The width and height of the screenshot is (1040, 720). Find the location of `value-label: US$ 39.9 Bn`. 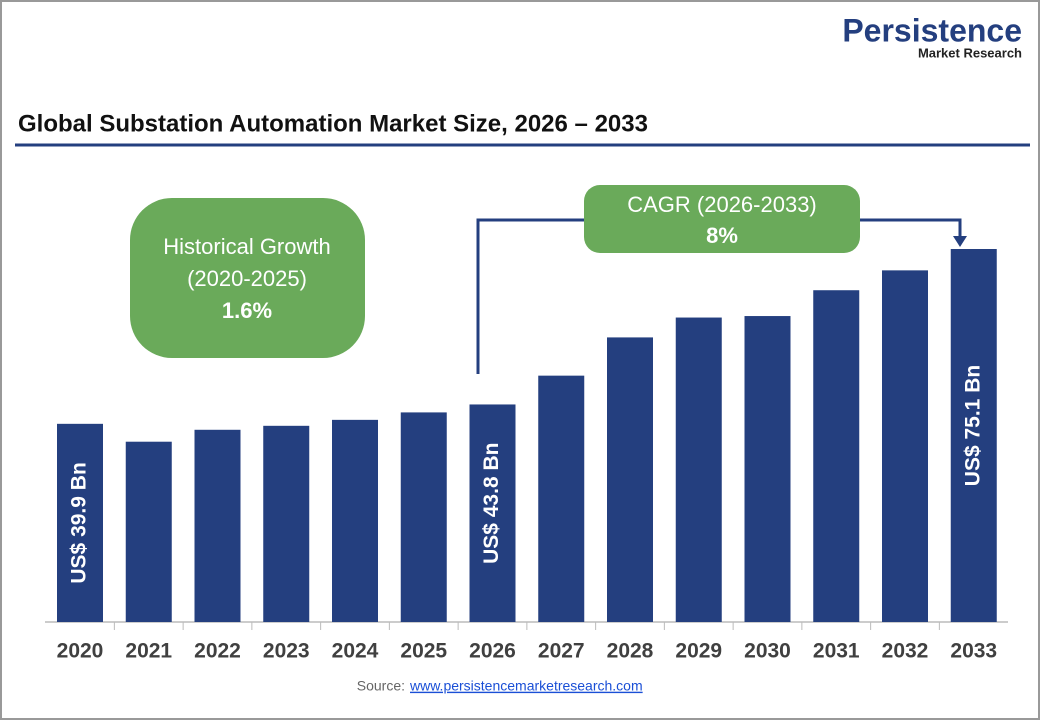

value-label: US$ 39.9 Bn is located at coordinates (79, 522).